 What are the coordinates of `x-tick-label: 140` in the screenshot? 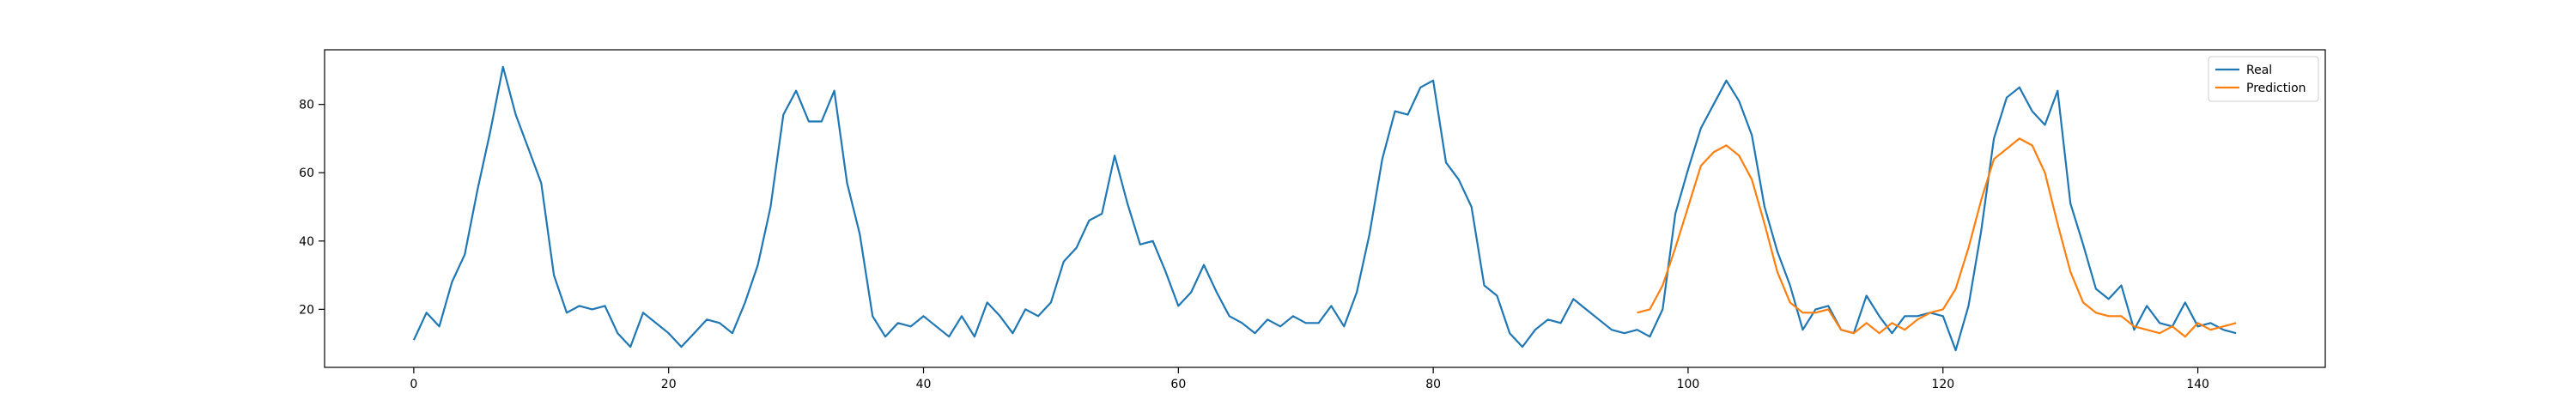 It's located at (2197, 384).